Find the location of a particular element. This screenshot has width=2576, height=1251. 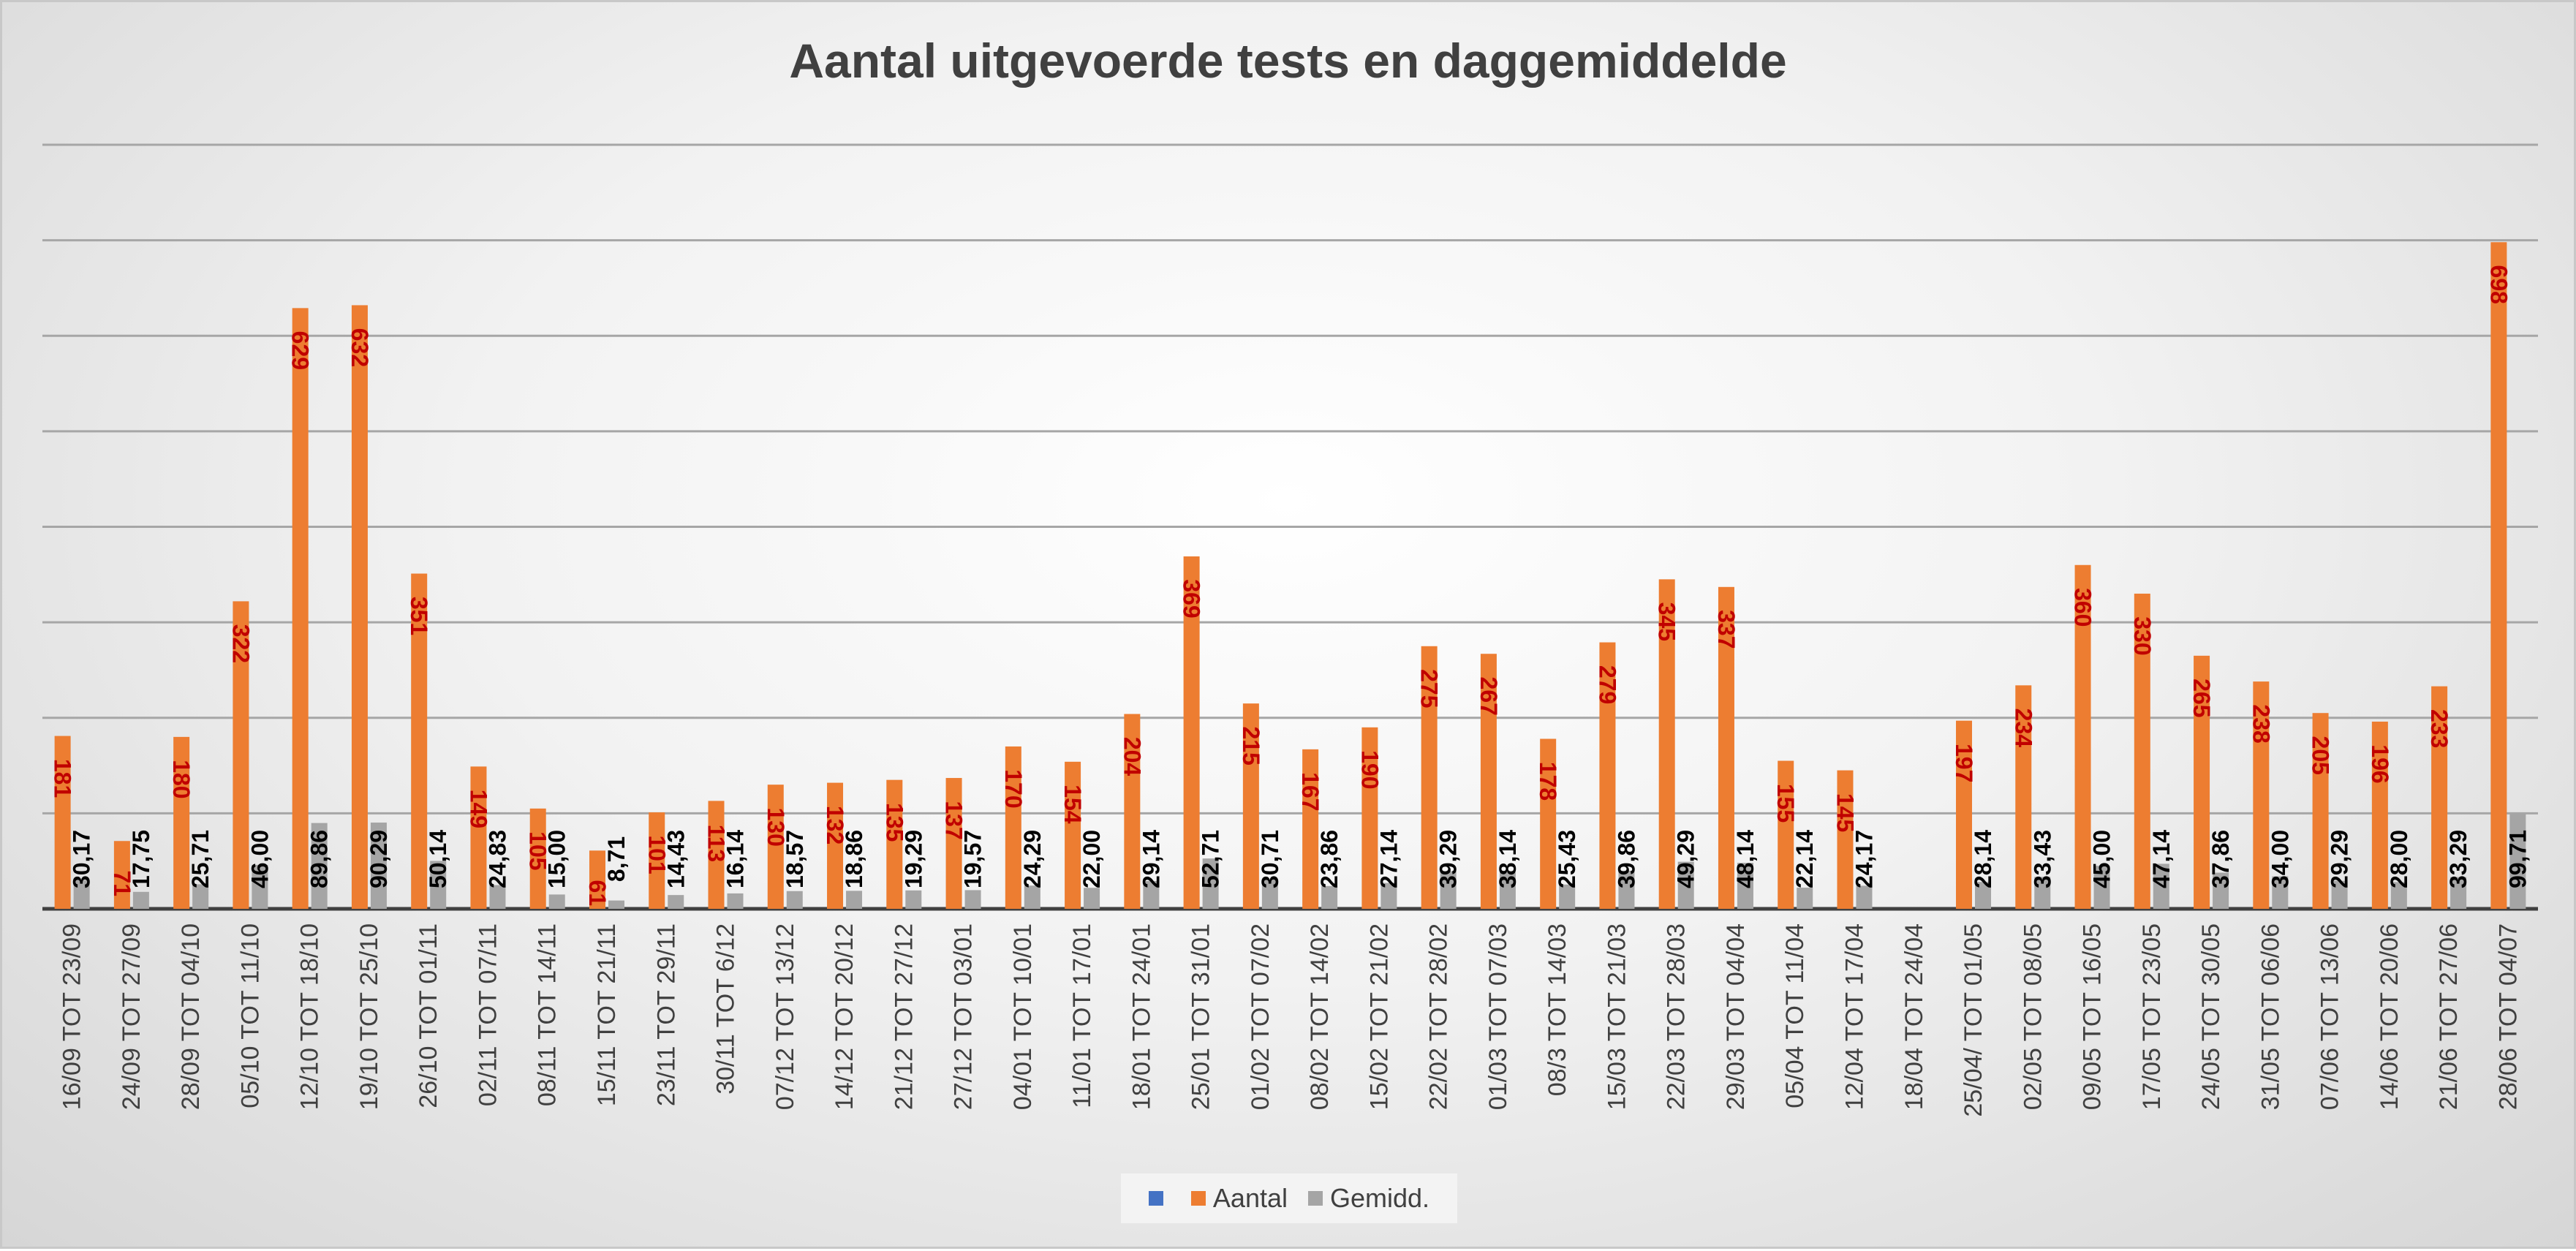

x-tick-label: 15/03 TOT 21/03 is located at coordinates (1617, 1016).